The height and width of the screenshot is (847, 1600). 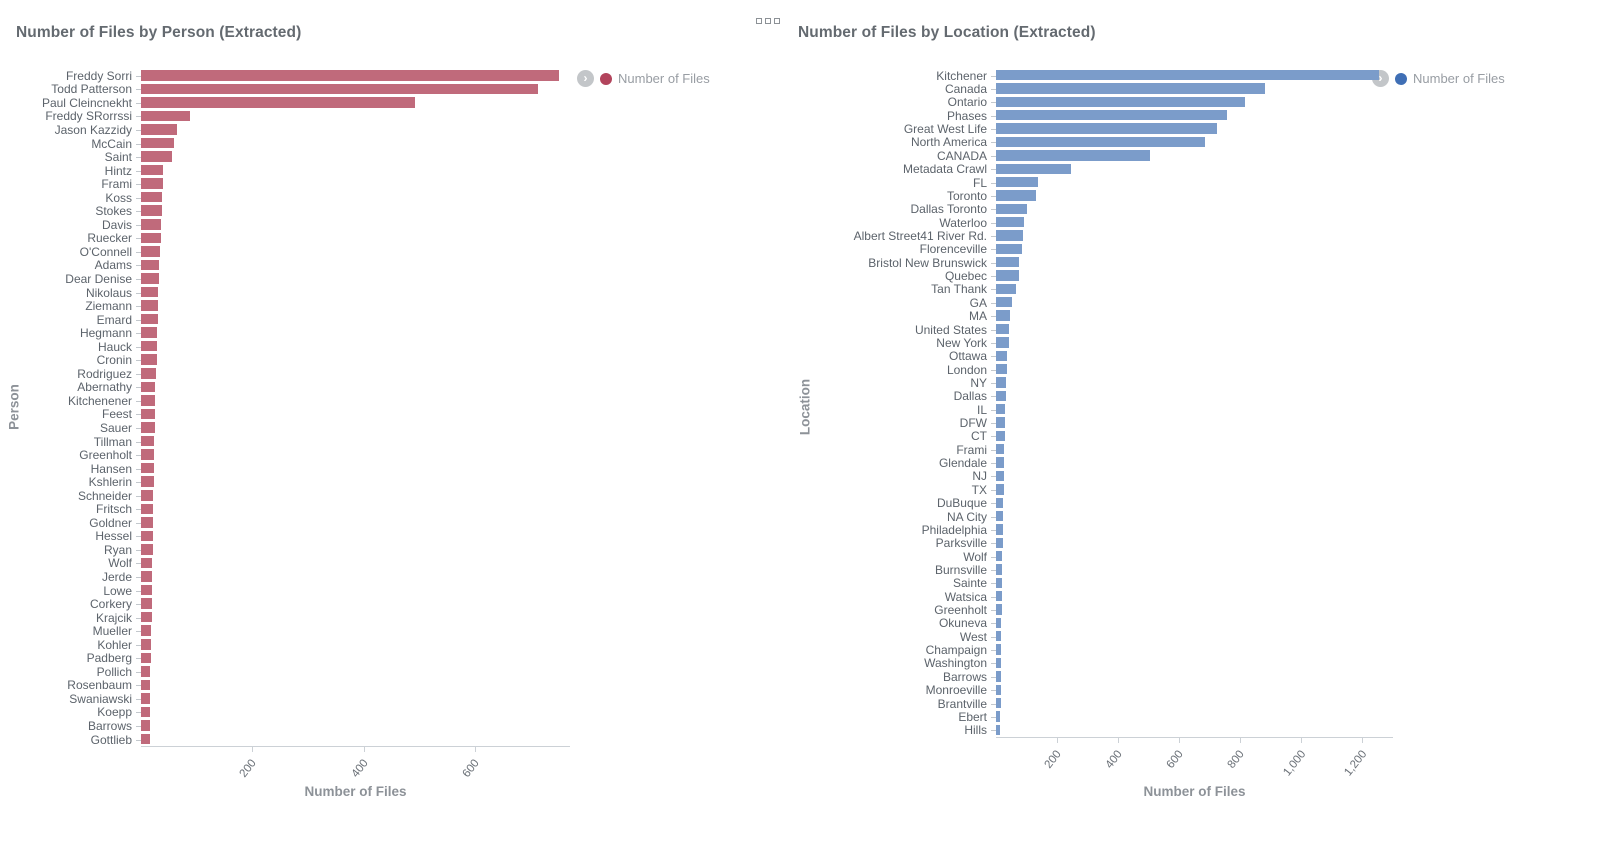 What do you see at coordinates (768, 21) in the screenshot?
I see `visual-drag-handle-icon` at bounding box center [768, 21].